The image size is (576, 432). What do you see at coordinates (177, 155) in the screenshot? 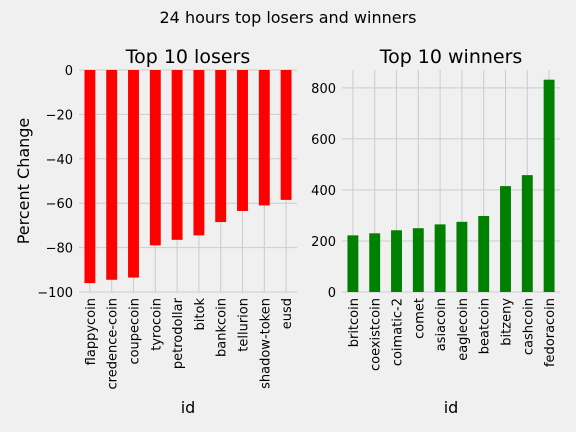
I see `bar-petrodollar` at bounding box center [177, 155].